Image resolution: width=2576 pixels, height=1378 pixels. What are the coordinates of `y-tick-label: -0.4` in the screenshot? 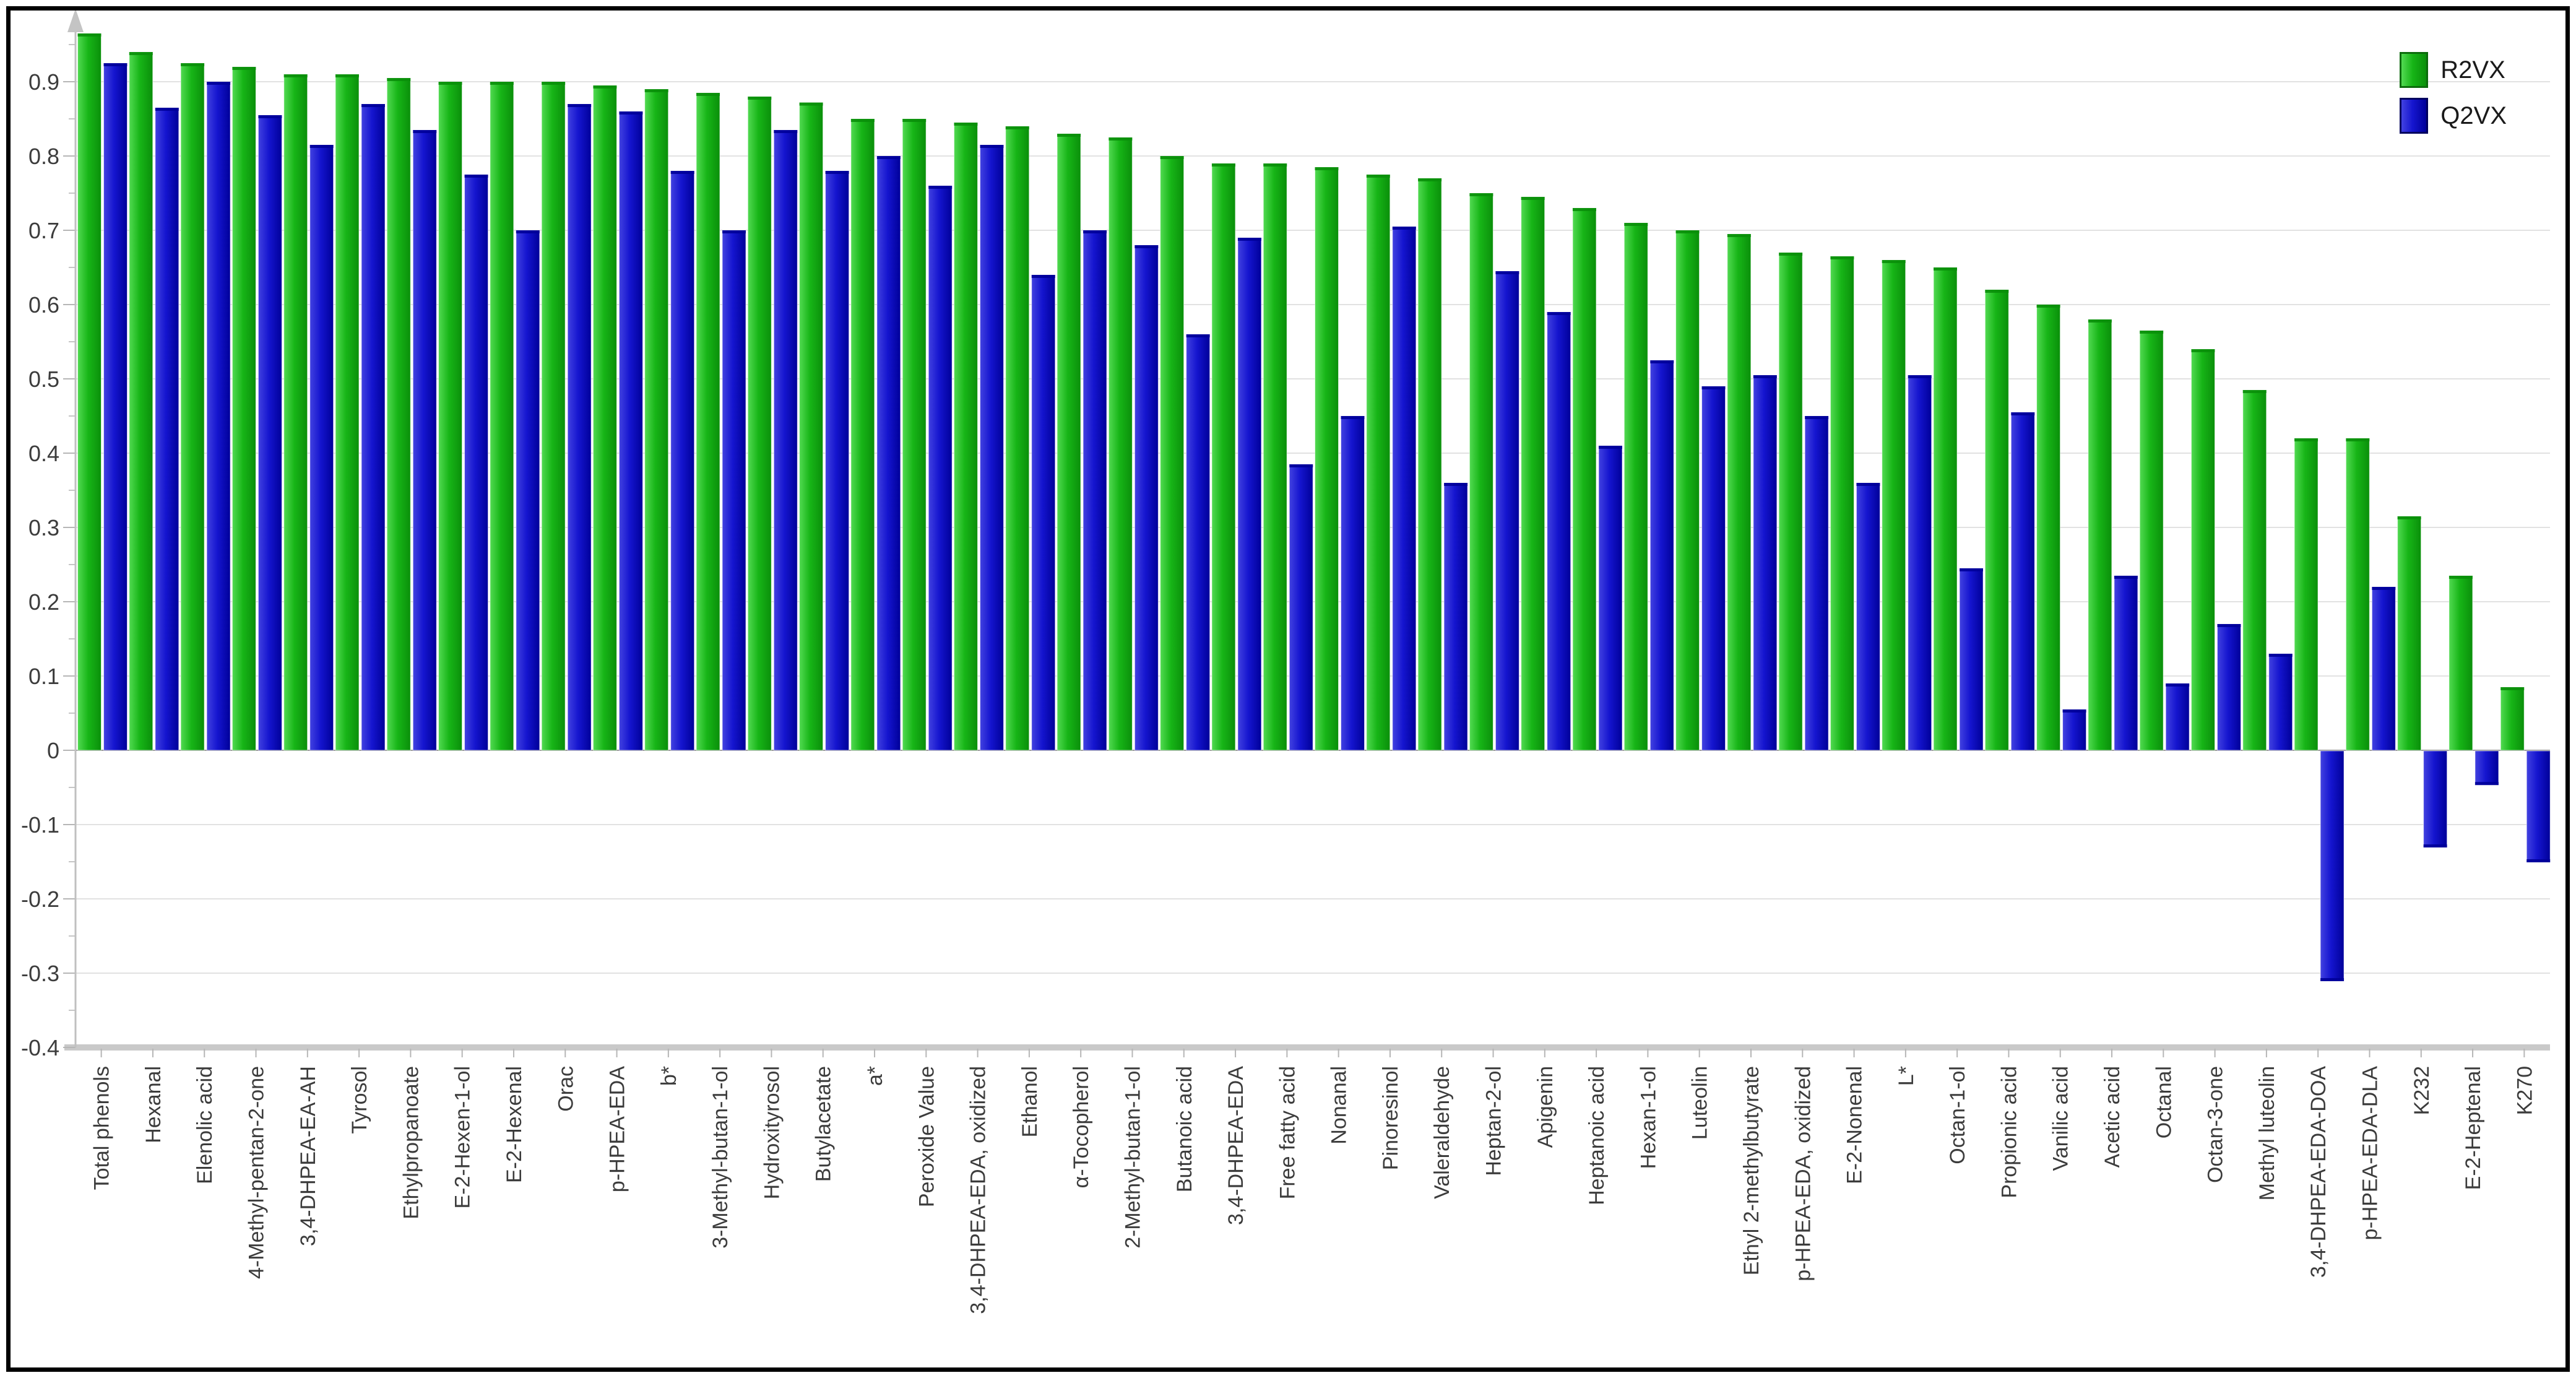 It's located at (40, 1048).